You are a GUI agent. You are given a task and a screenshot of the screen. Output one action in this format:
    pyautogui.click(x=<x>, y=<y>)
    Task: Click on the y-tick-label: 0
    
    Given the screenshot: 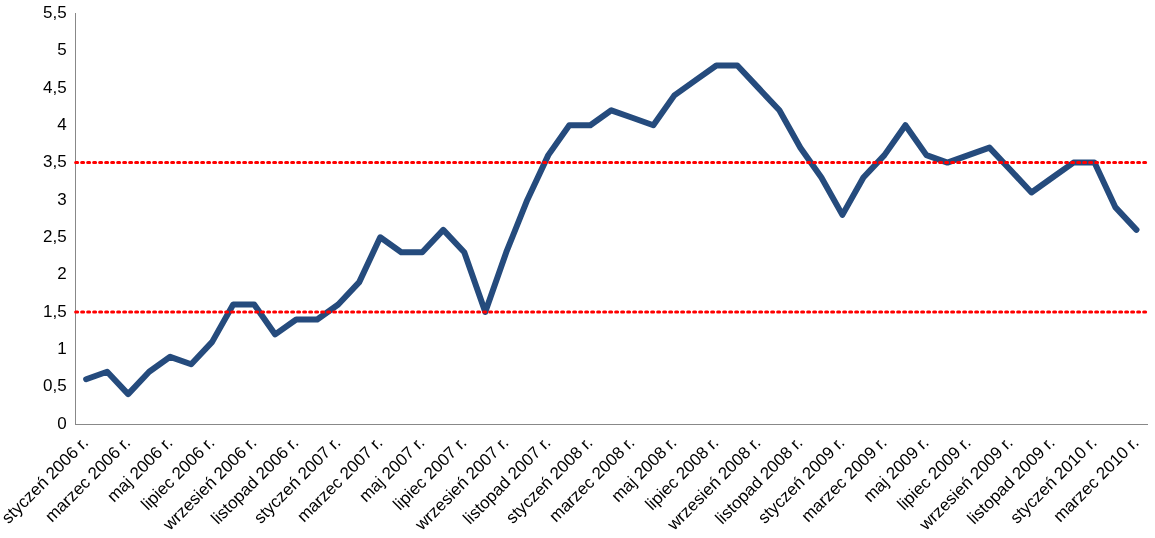 What is the action you would take?
    pyautogui.click(x=62, y=423)
    